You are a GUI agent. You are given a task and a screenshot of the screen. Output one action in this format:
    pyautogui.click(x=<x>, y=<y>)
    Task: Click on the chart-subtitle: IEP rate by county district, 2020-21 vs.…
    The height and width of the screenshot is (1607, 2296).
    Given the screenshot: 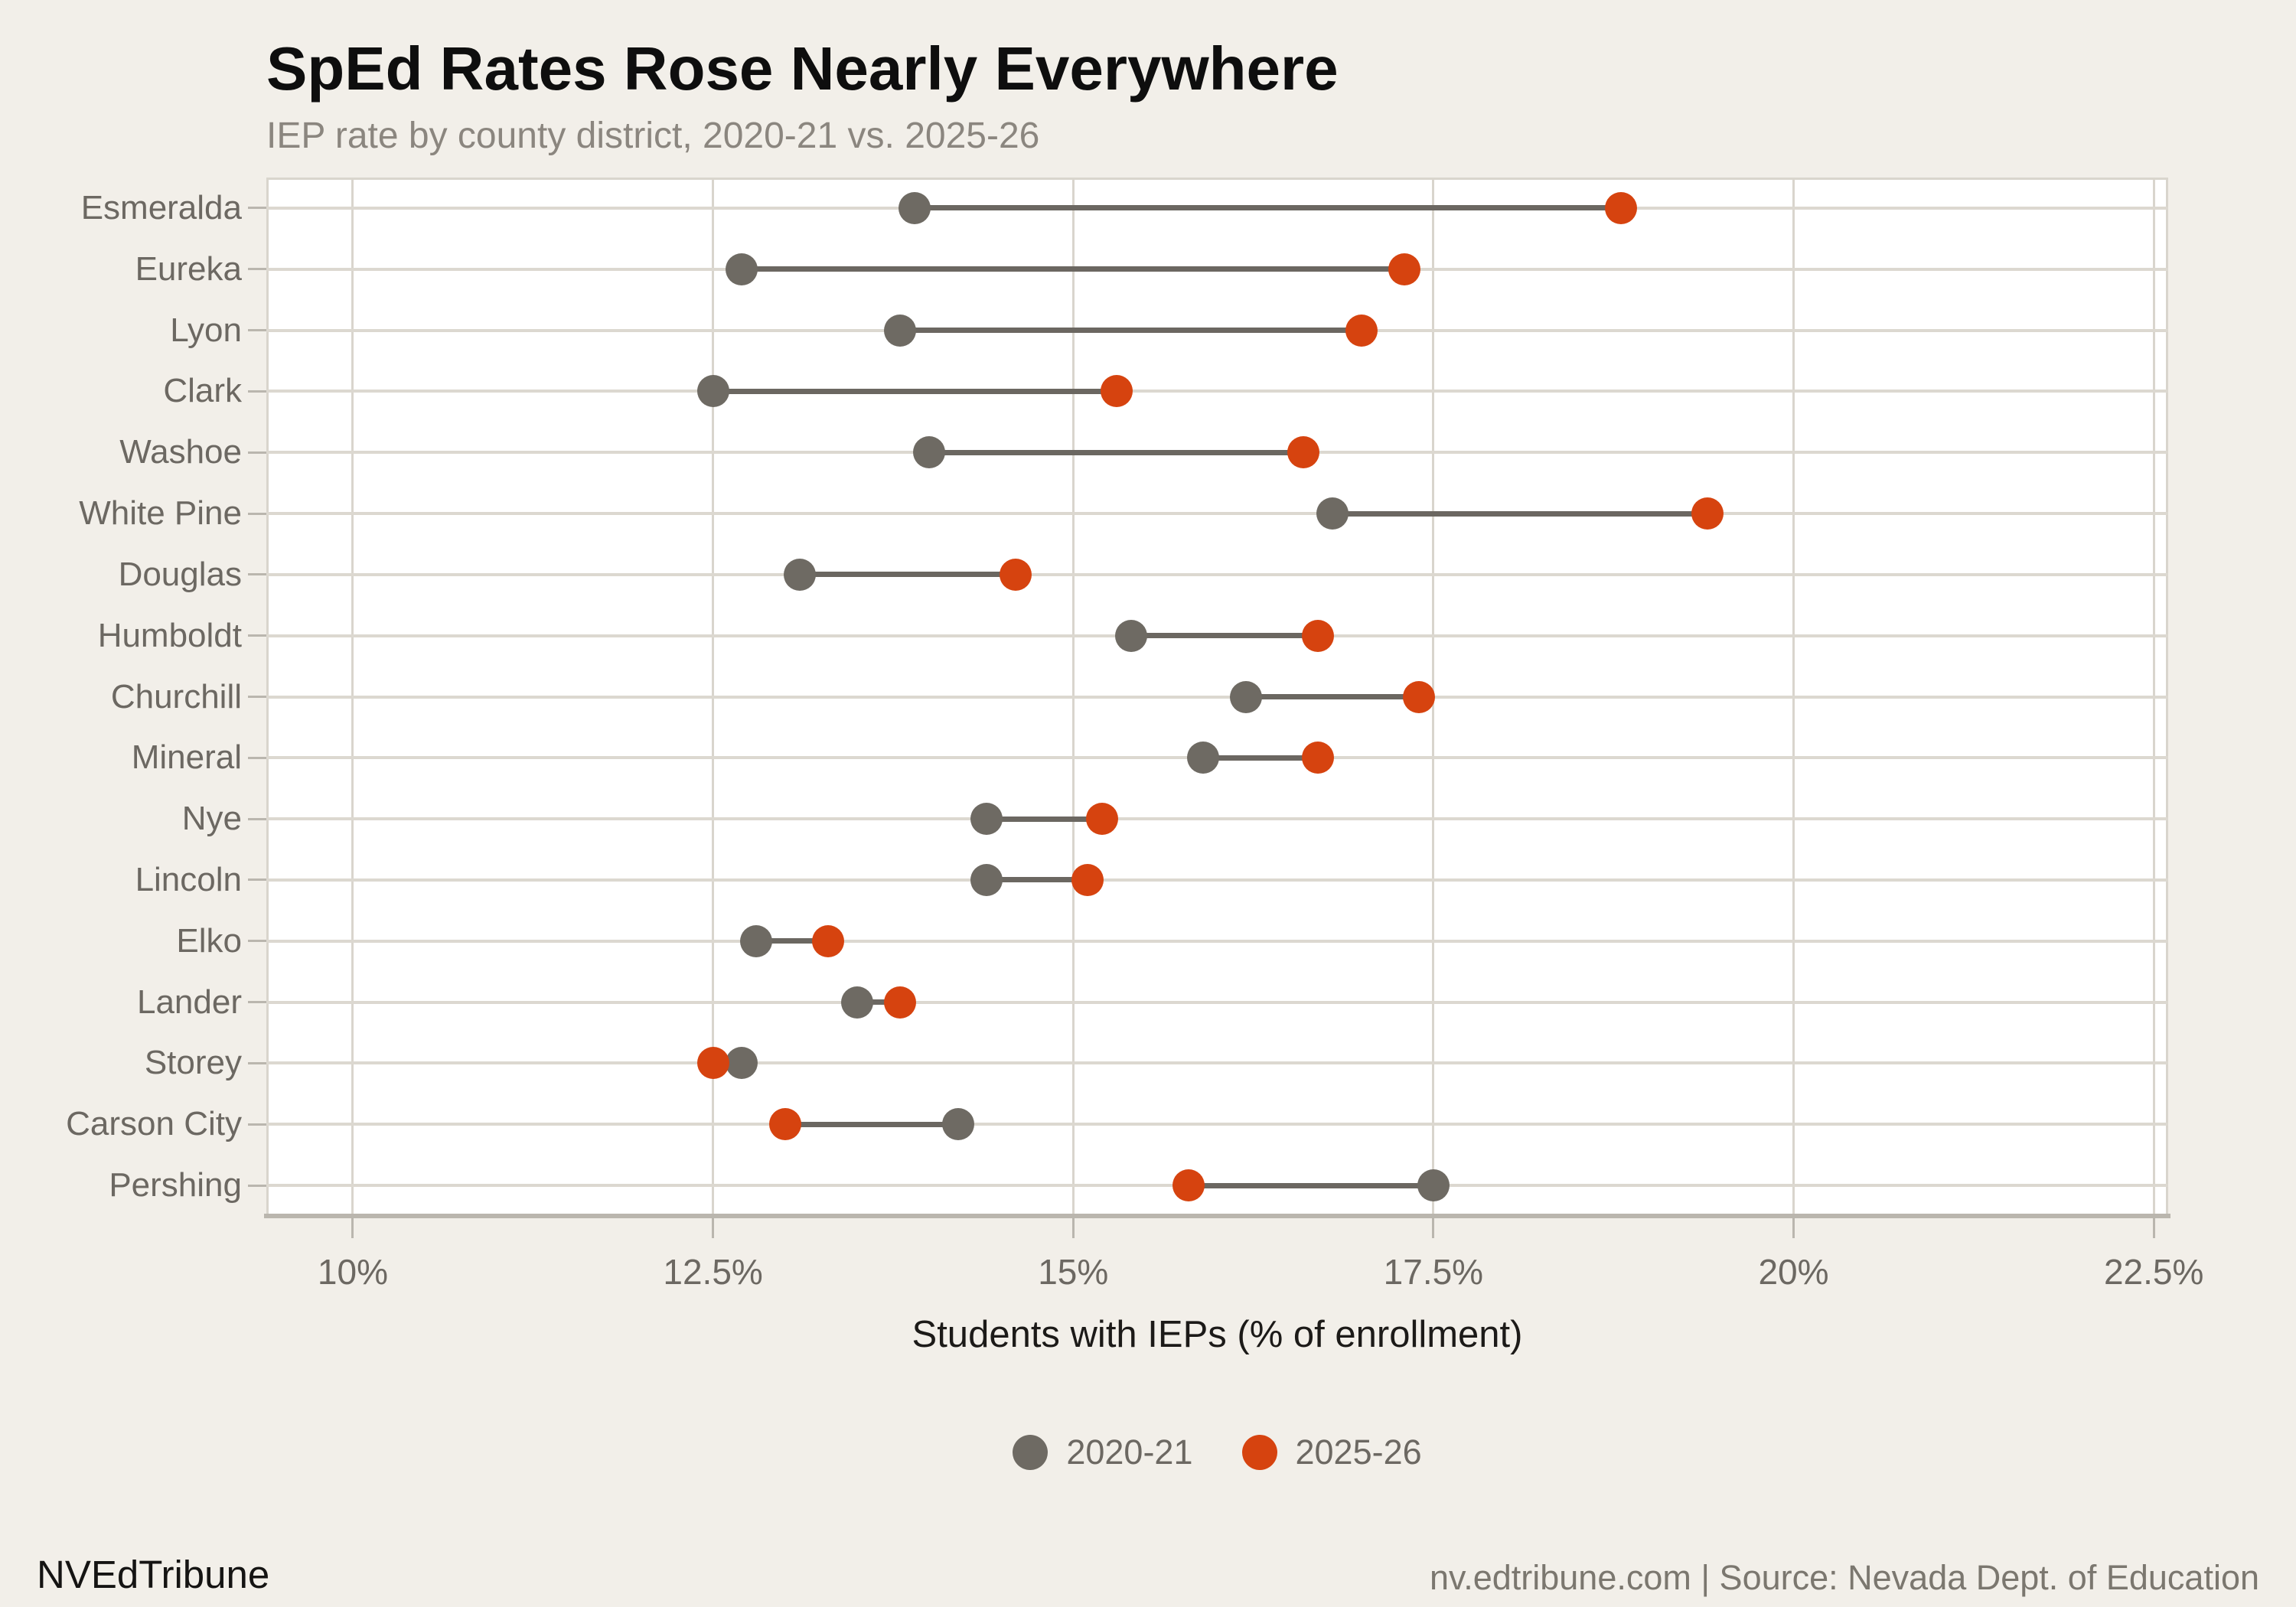 What is the action you would take?
    pyautogui.click(x=653, y=136)
    